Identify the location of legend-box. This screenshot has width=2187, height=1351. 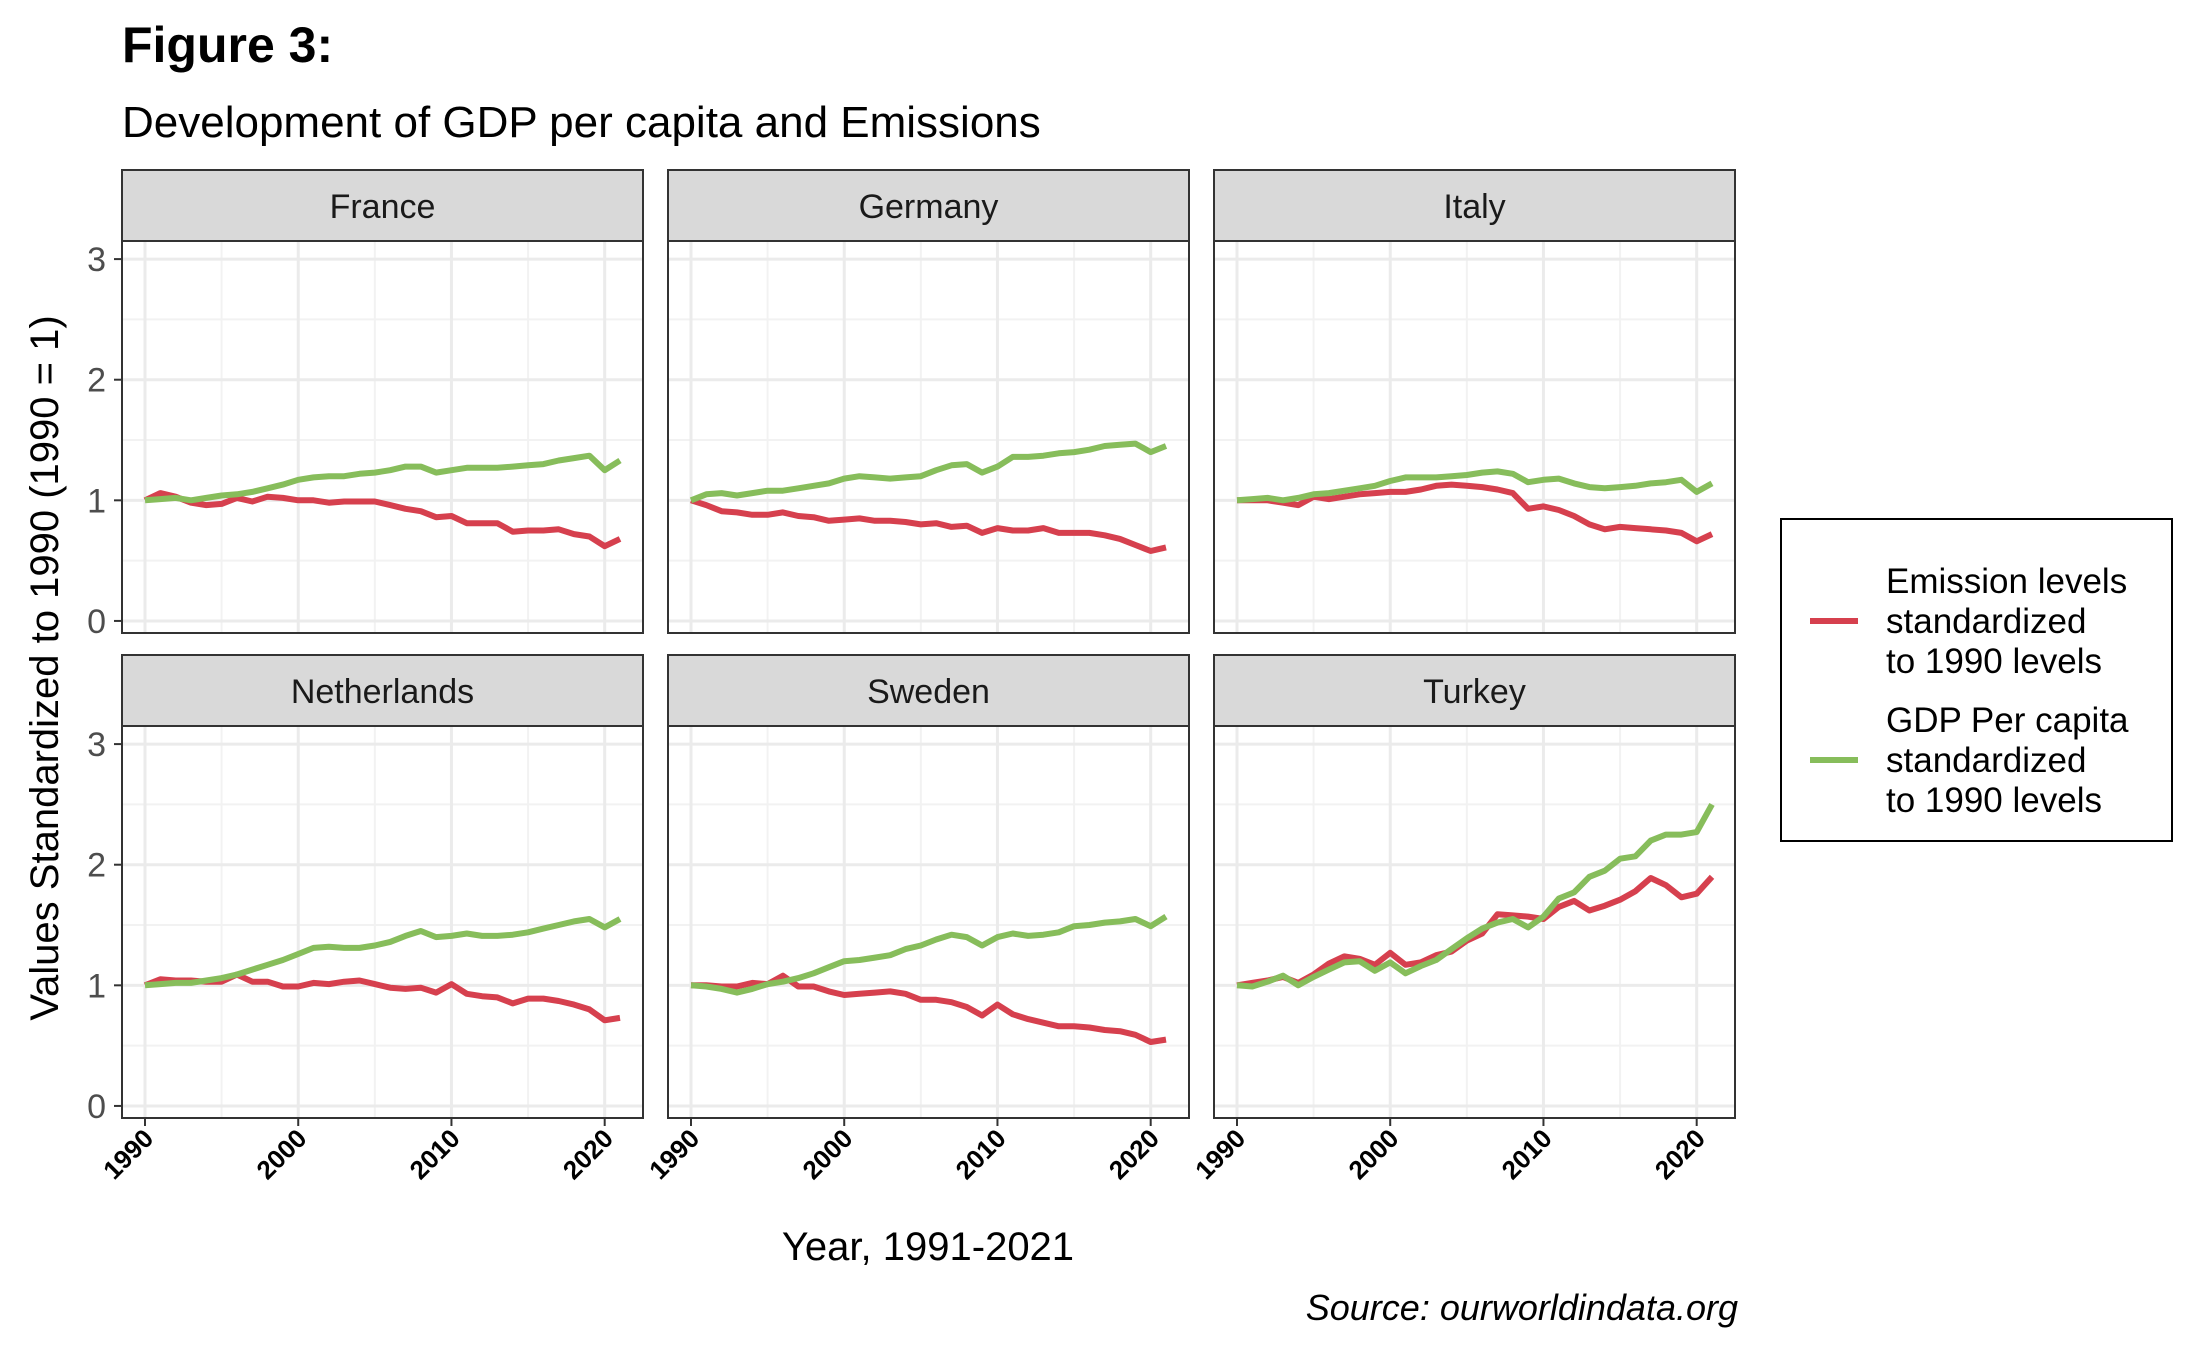
(1976, 680).